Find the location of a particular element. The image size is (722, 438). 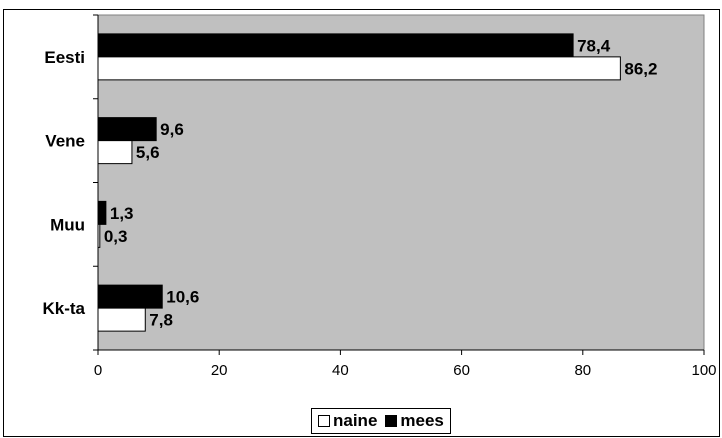

data-label-mees: 10,6 is located at coordinates (182, 297).